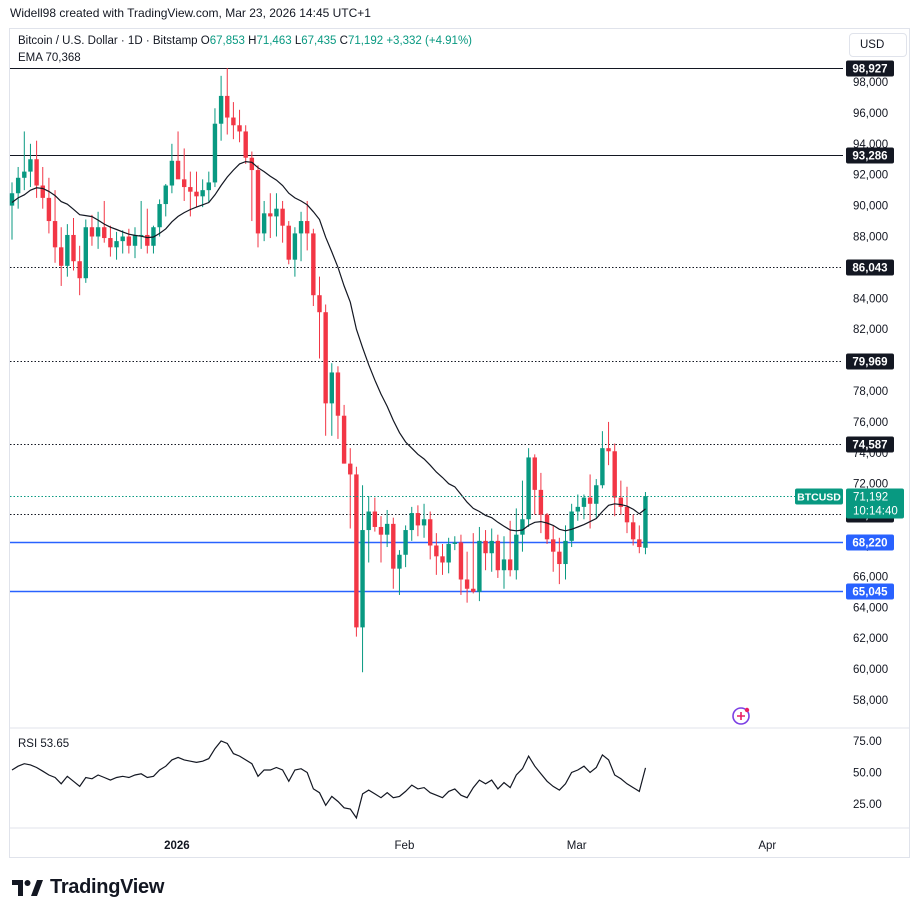 This screenshot has width=921, height=919. Describe the element at coordinates (870, 299) in the screenshot. I see `price-tick: 84,000` at that location.